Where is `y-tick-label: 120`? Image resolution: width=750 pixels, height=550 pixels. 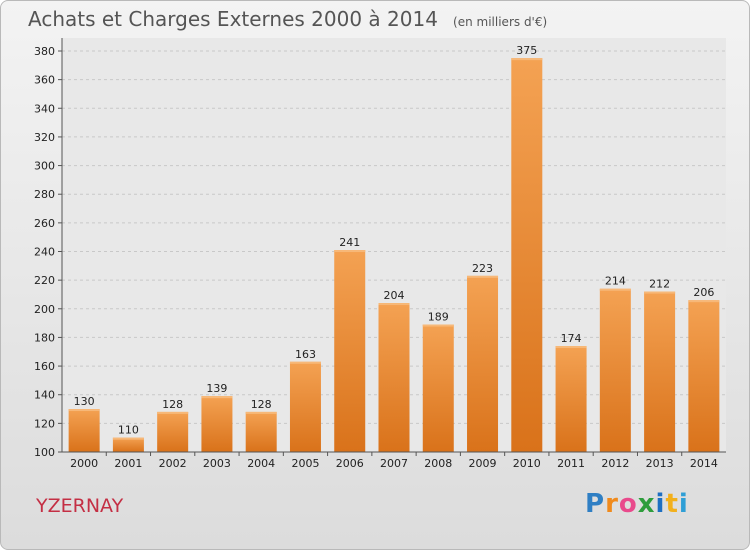 y-tick-label: 120 is located at coordinates (44, 423).